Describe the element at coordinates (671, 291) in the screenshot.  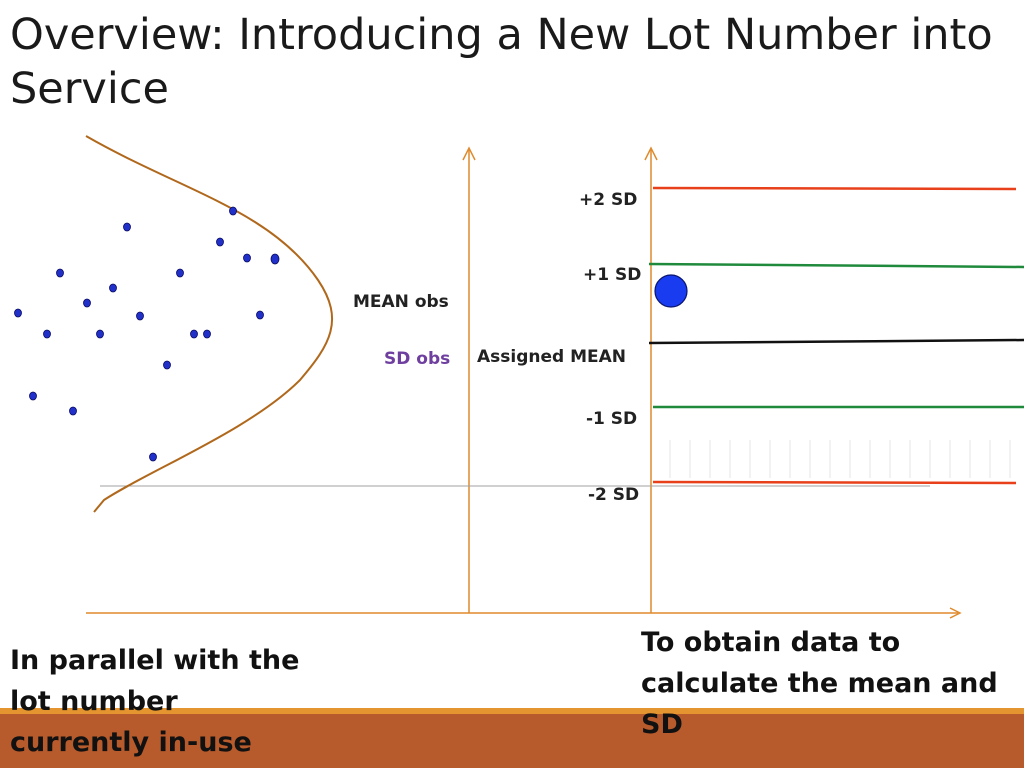
I see `new-lot-observation-point` at that location.